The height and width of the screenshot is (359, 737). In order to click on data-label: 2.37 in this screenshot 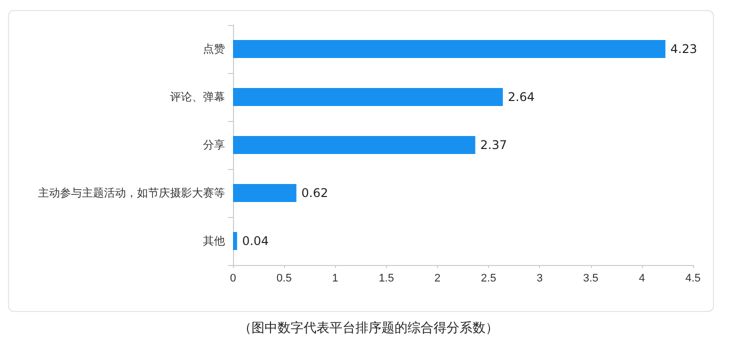, I will do `click(493, 145)`.